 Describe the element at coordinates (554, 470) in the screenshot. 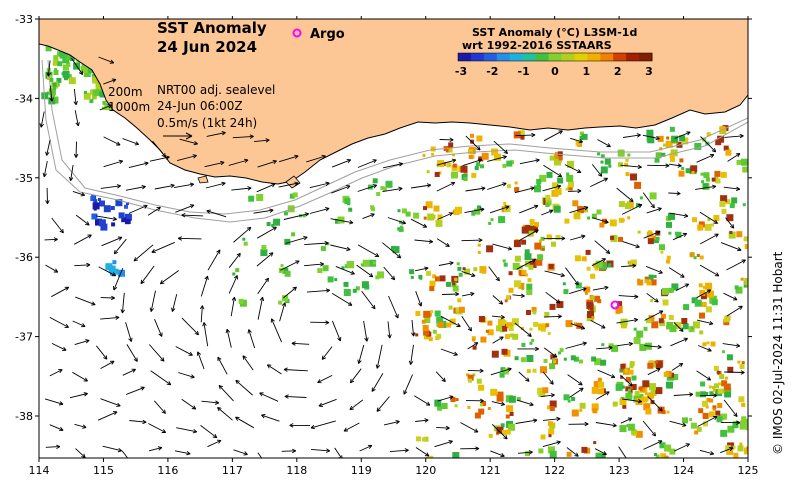

I see `x-tick-label: 122` at that location.